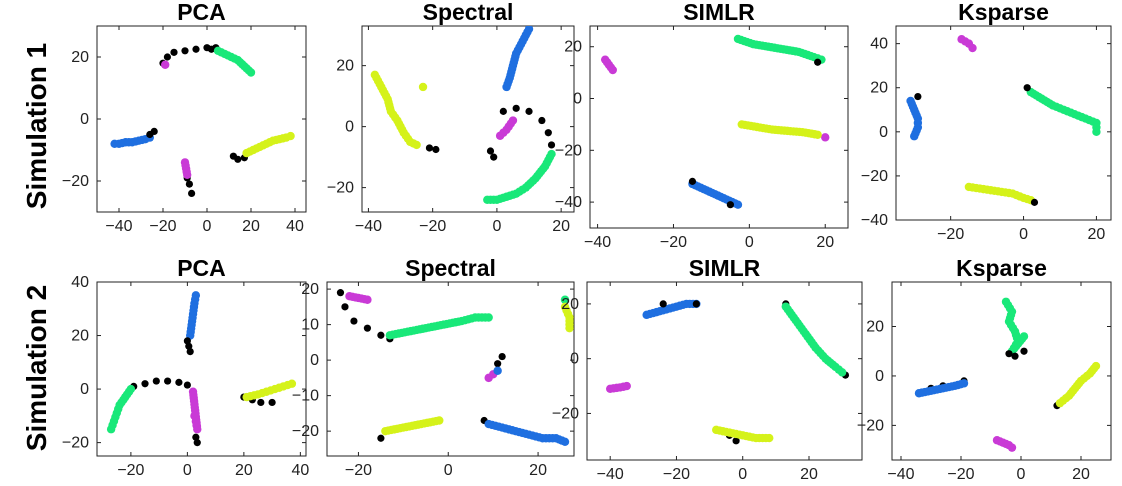 The width and height of the screenshot is (1122, 486). Describe the element at coordinates (1003, 12) in the screenshot. I see `panel-title: Ksparse` at that location.